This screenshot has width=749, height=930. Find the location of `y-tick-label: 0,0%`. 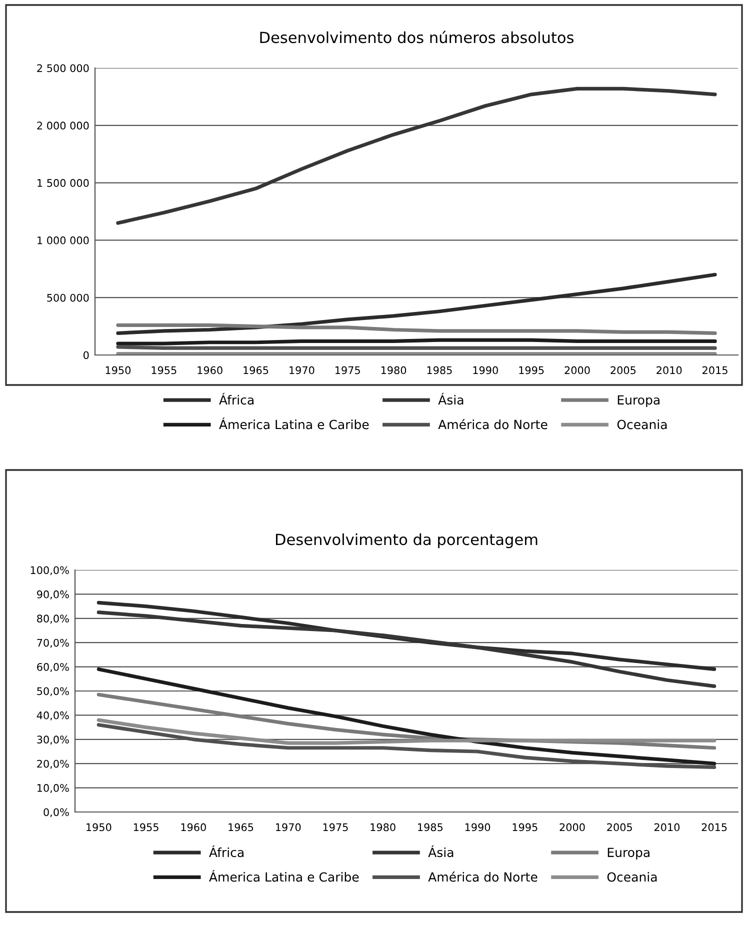

y-tick-label: 0,0% is located at coordinates (56, 813).